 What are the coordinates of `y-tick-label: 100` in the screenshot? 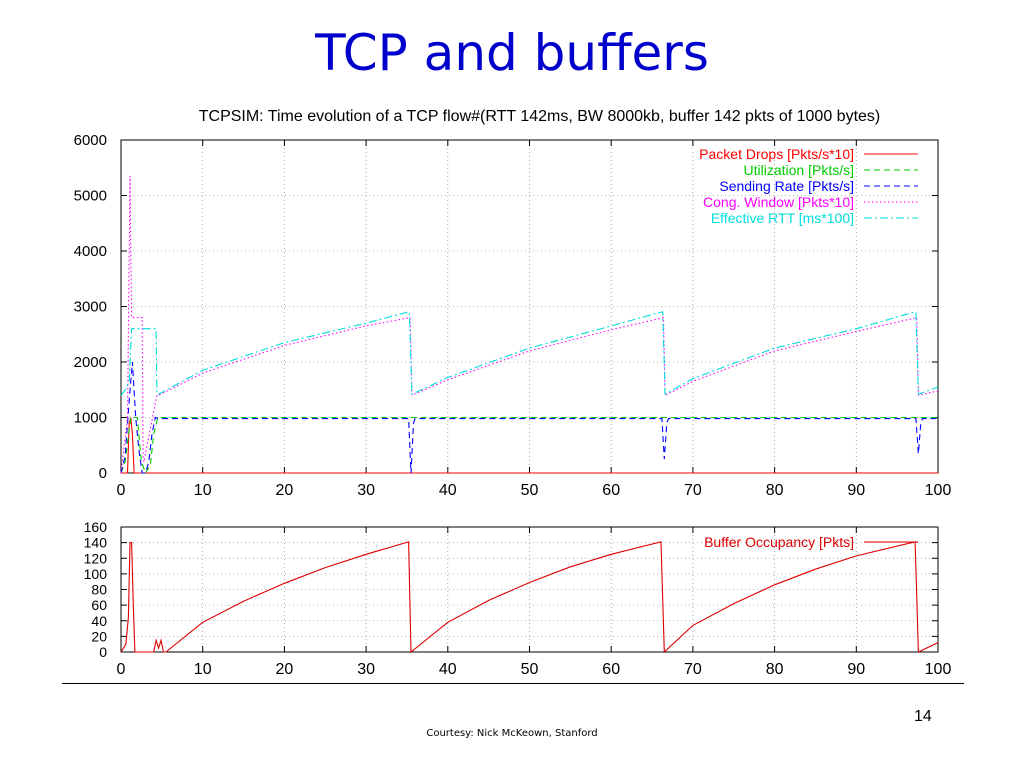 It's located at (96, 574).